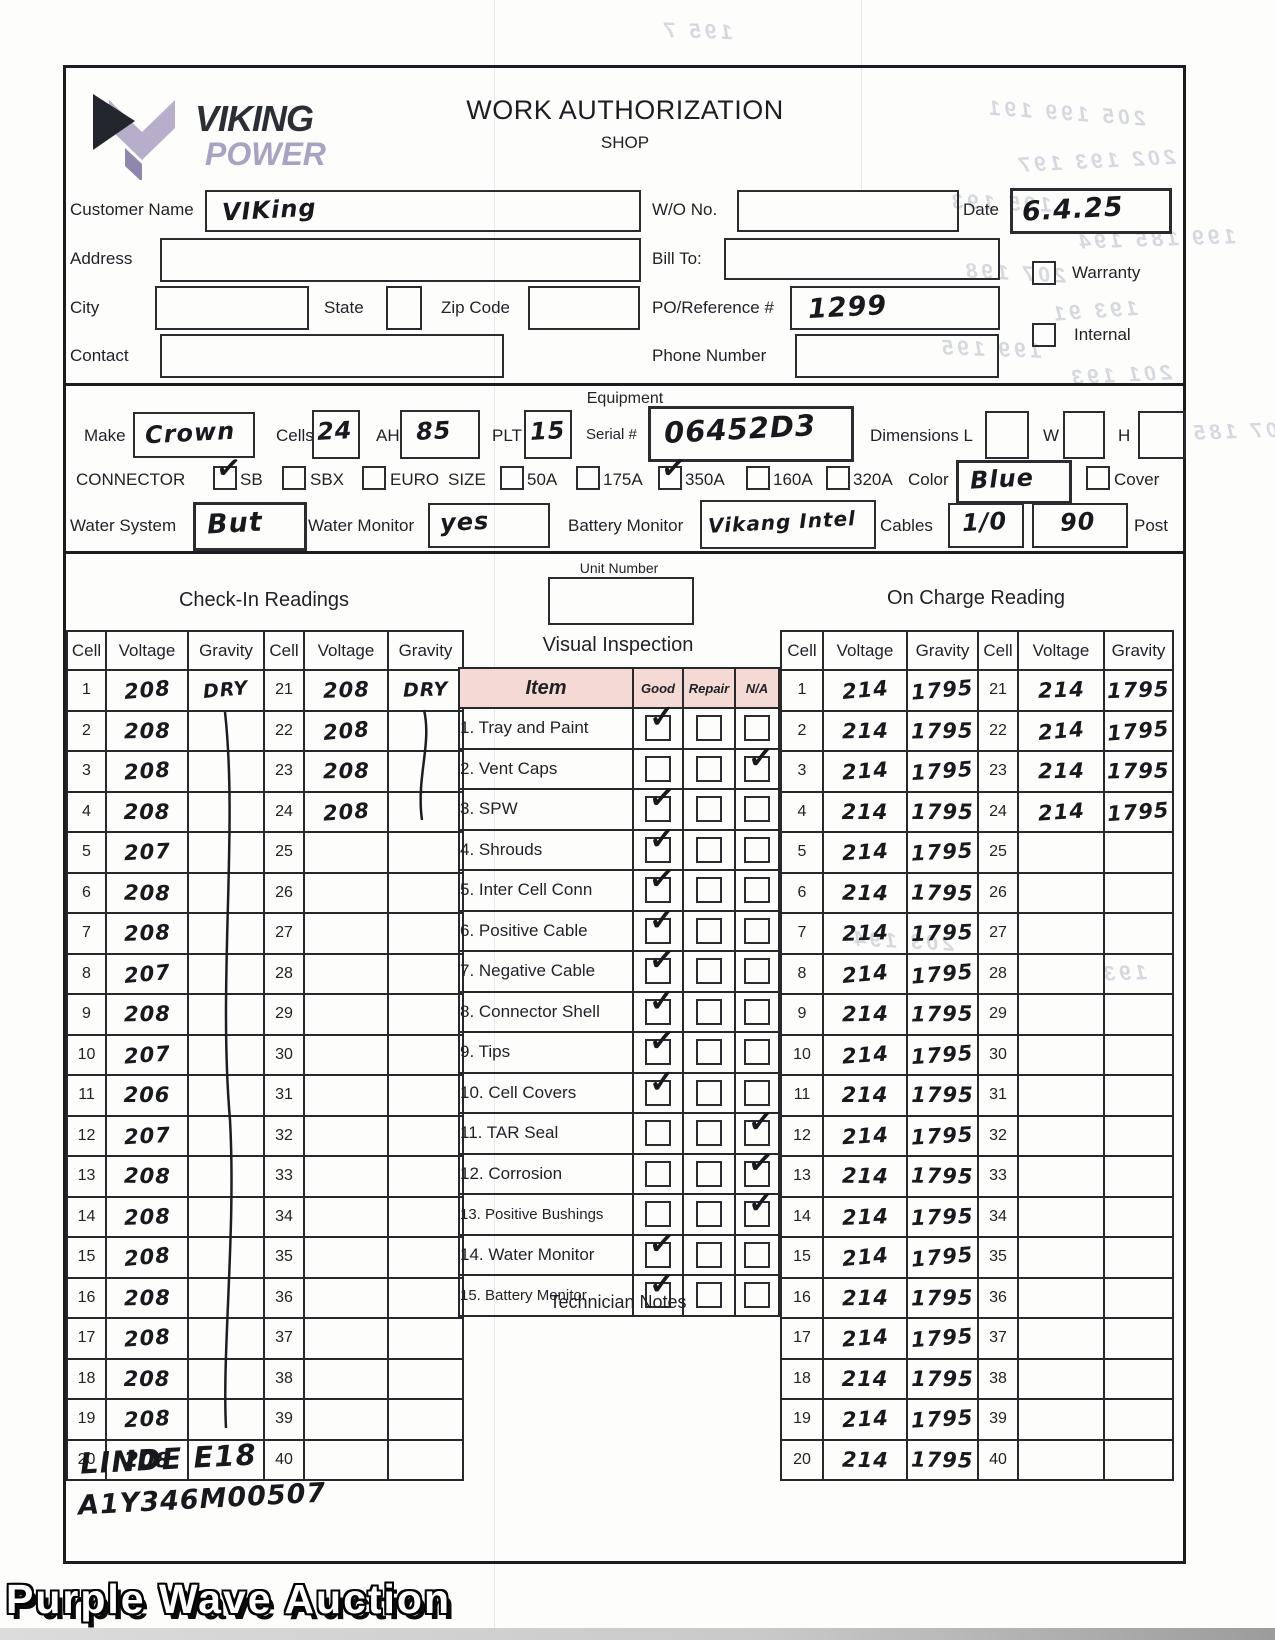 Image resolution: width=1275 pixels, height=1640 pixels. Describe the element at coordinates (284, 1419) in the screenshot. I see `cell-number: 39` at that location.